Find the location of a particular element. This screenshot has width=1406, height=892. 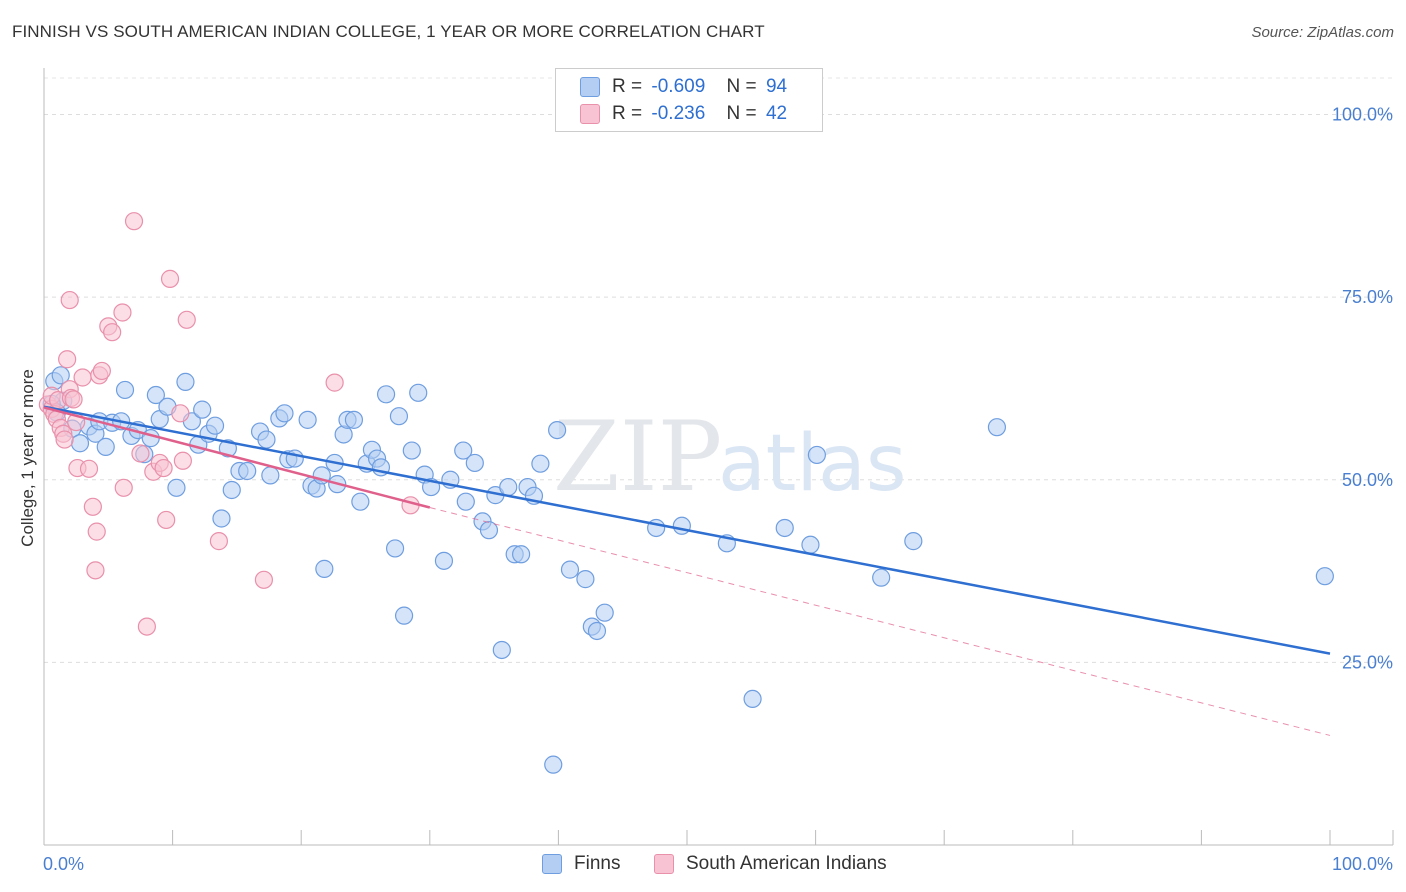

y-tick-label-100: 100.0% is located at coordinates (1362, 115).